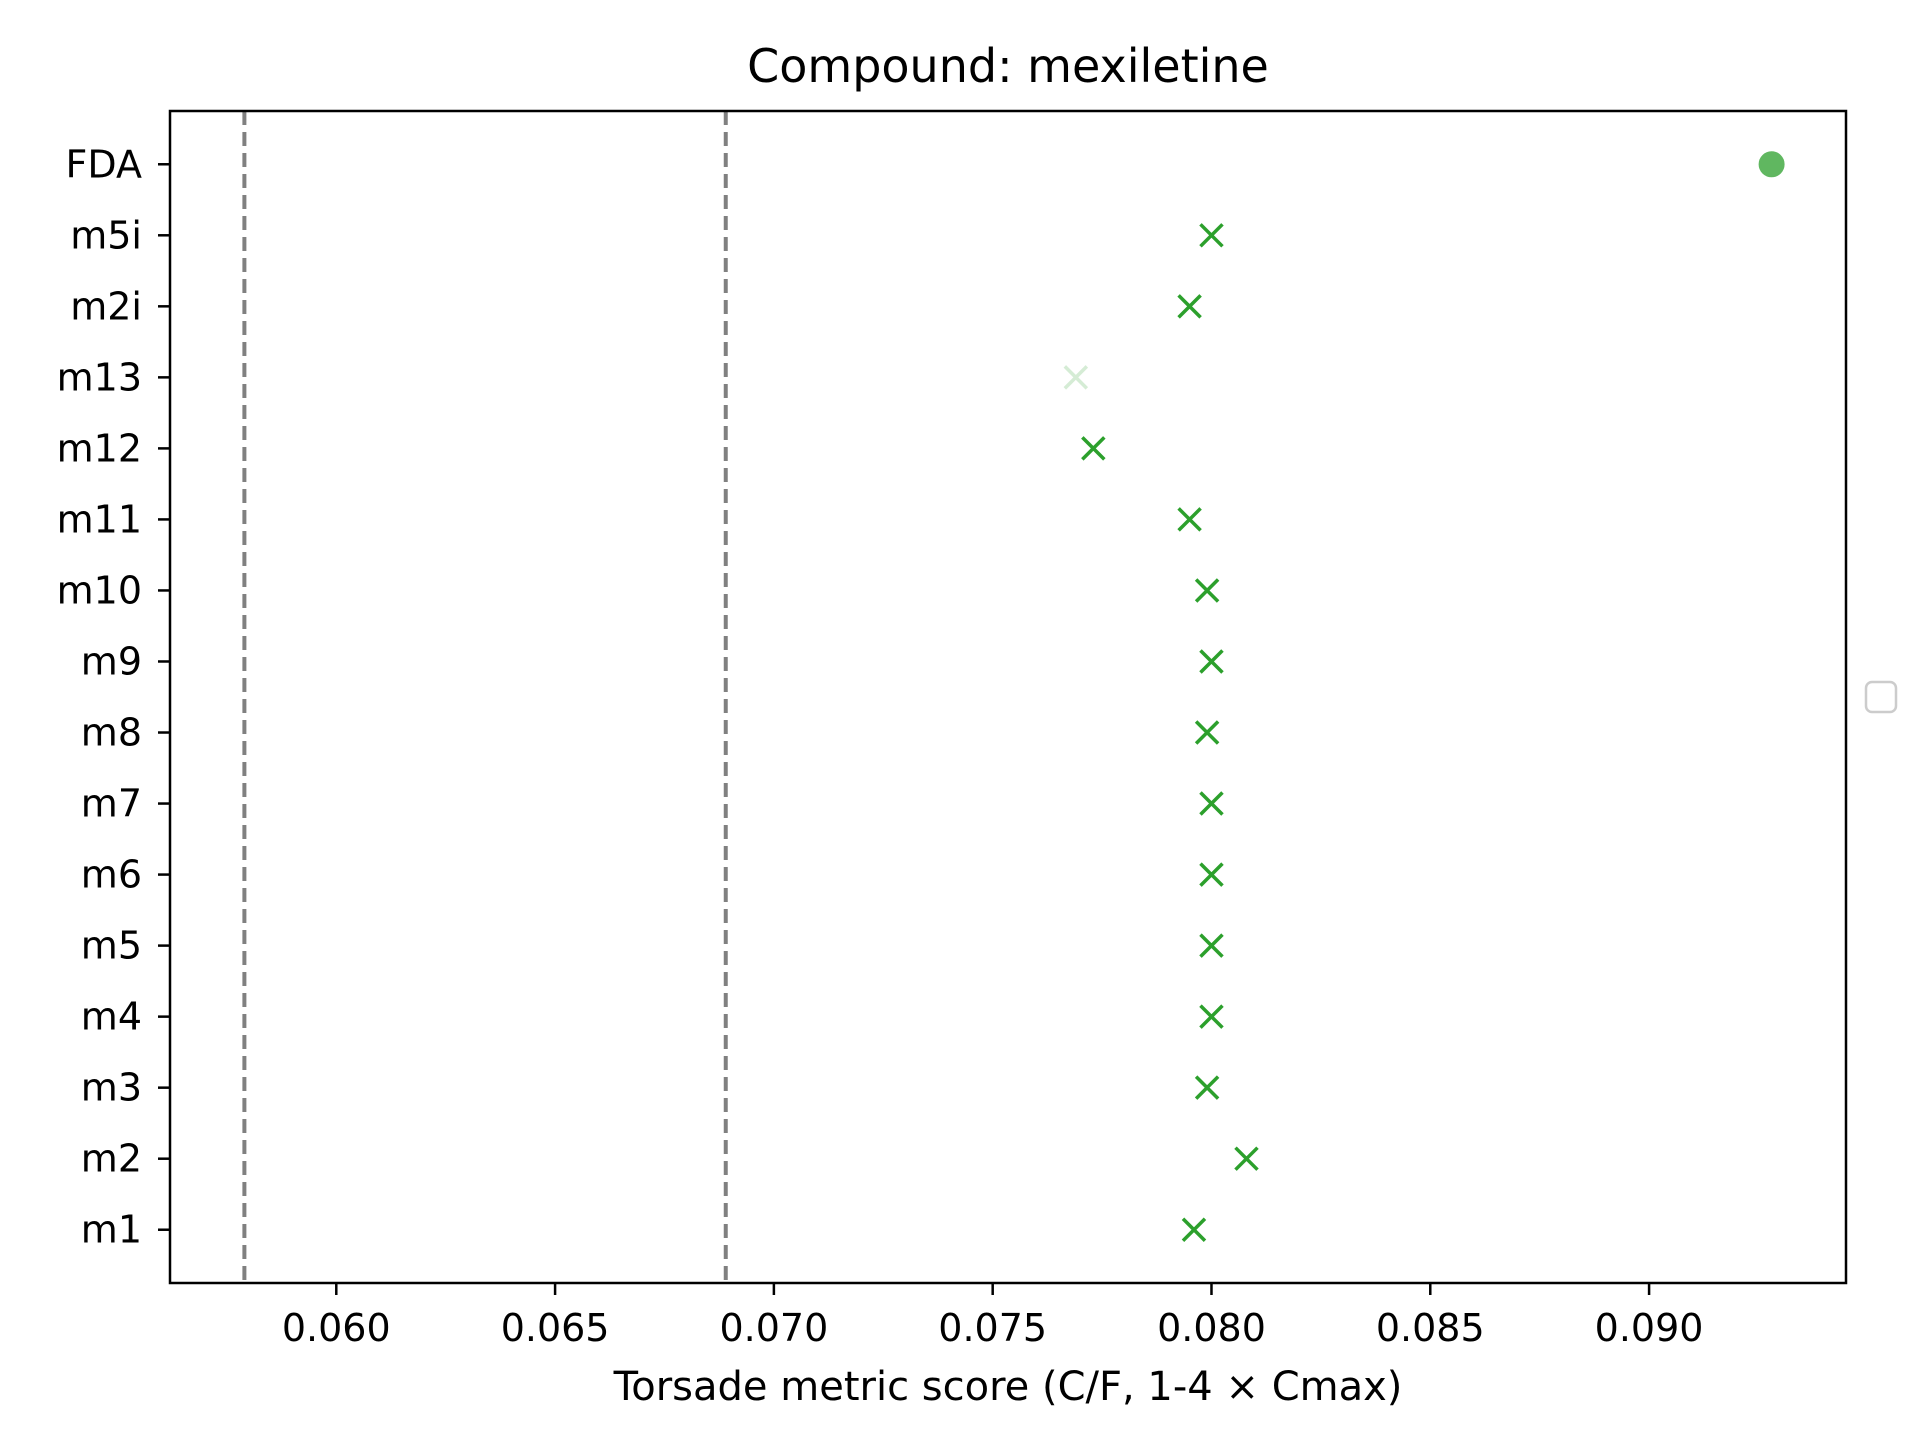 The height and width of the screenshot is (1440, 1920). Describe the element at coordinates (555, 1328) in the screenshot. I see `x-tick-label: 0.065` at that location.